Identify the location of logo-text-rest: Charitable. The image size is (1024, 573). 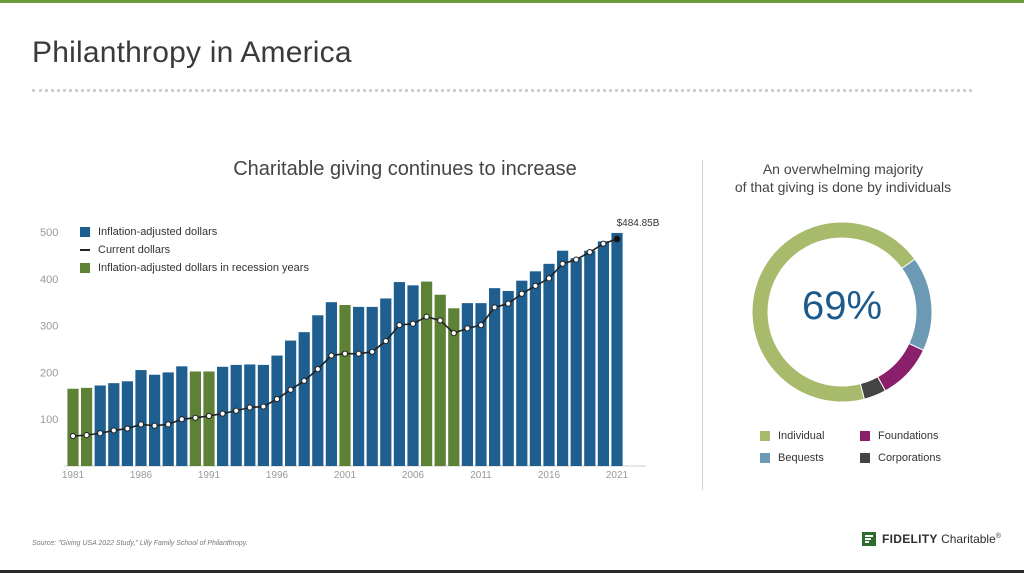
(966, 539).